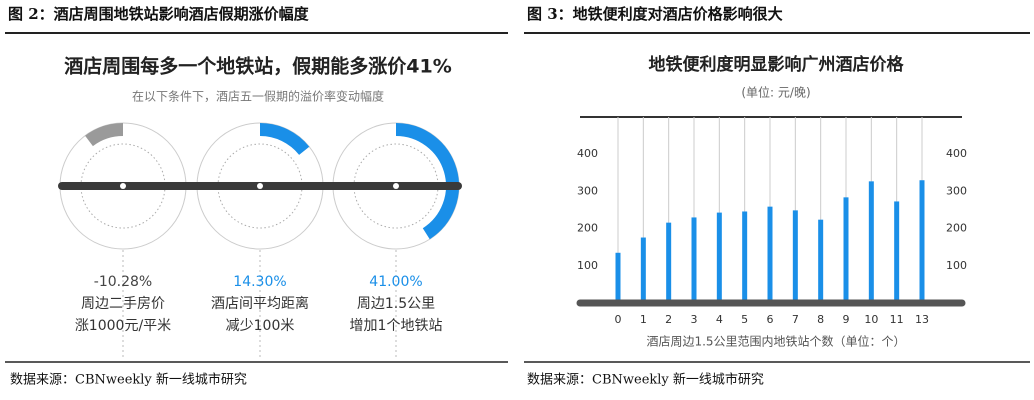 This screenshot has height=400, width=1034. What do you see at coordinates (258, 96) in the screenshot?
I see `chart-subtitle: 在以下条件下，酒店五一假期的溢价率变动幅度` at bounding box center [258, 96].